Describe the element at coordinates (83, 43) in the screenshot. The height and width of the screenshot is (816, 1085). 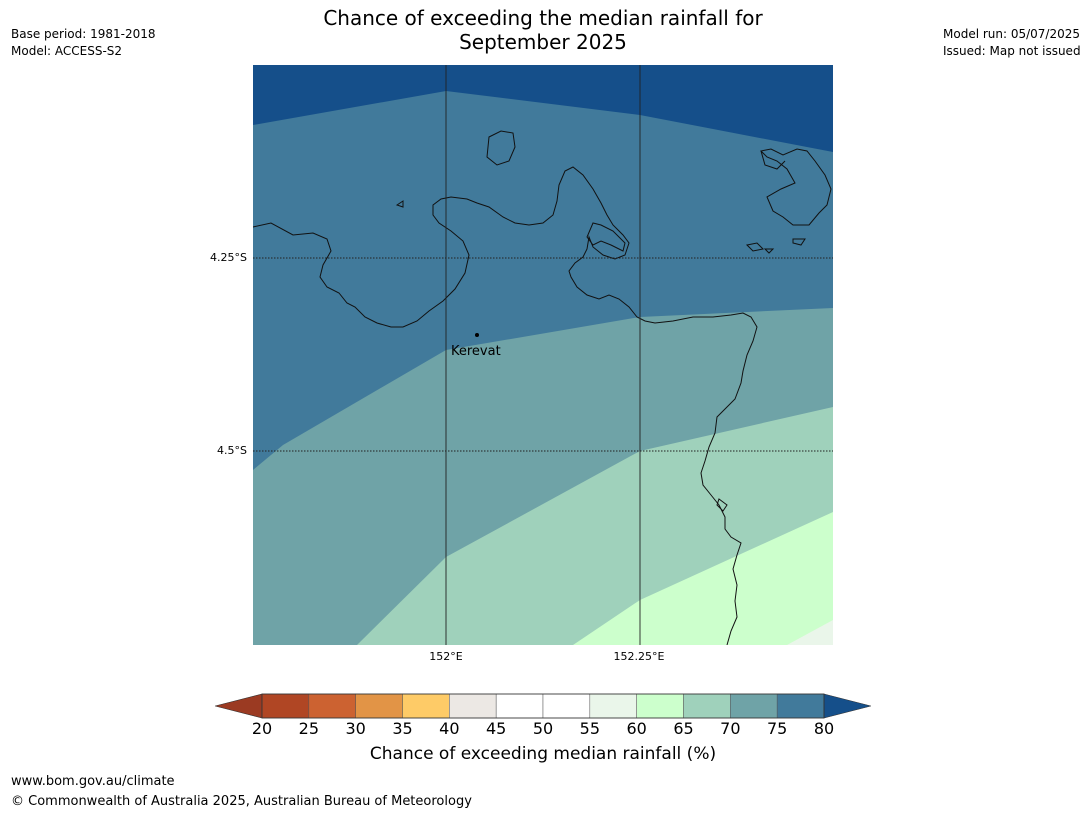
I see `left-metadata: Base period: 1981-2018 Model: ACCESS-S2` at that location.